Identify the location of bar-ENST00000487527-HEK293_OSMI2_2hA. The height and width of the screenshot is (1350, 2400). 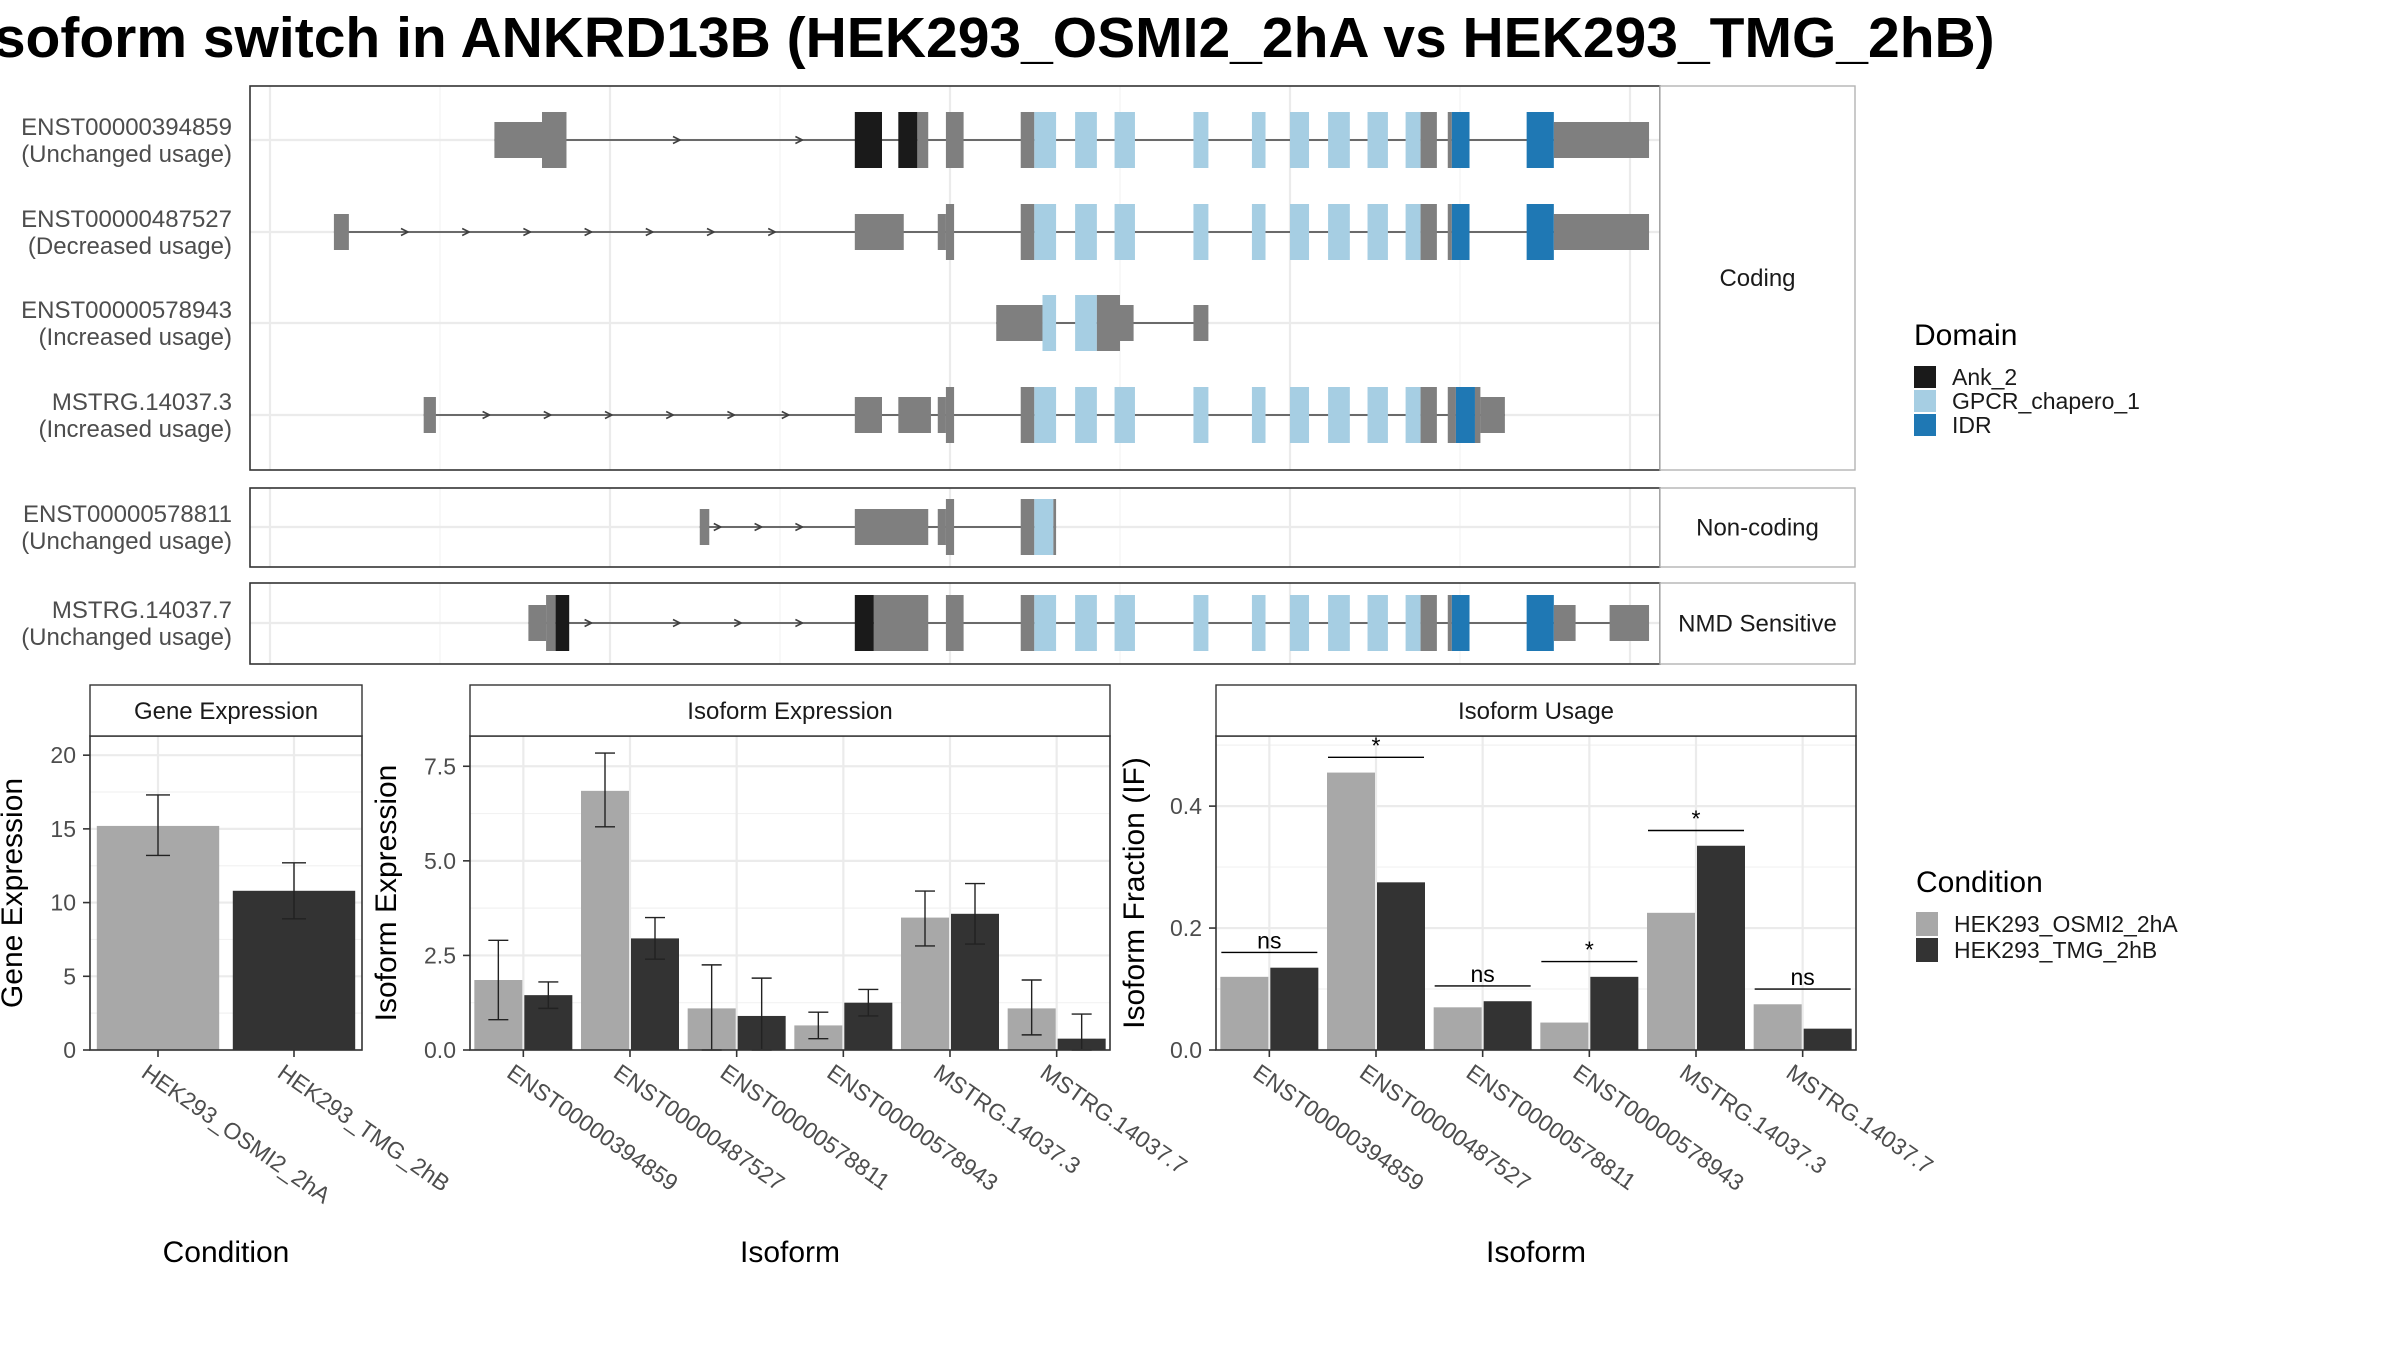
(605, 920).